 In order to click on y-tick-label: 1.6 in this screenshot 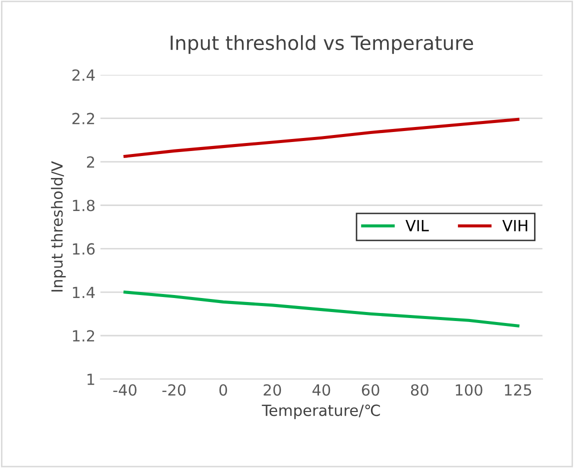, I will do `click(83, 249)`.